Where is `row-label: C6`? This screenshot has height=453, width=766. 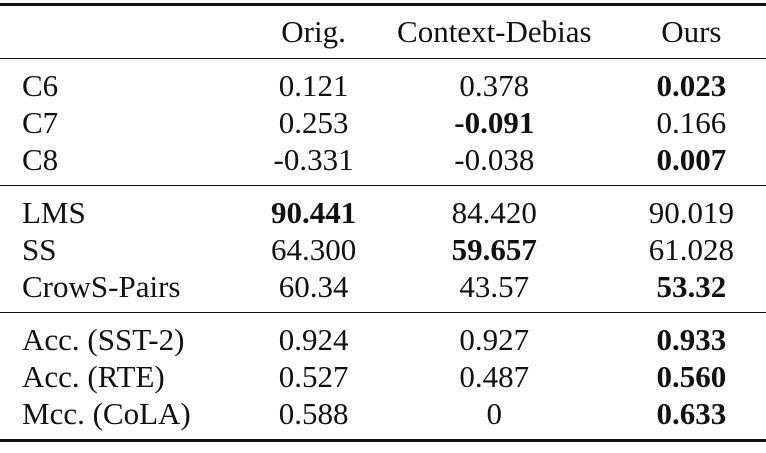
row-label: C6 is located at coordinates (128, 81).